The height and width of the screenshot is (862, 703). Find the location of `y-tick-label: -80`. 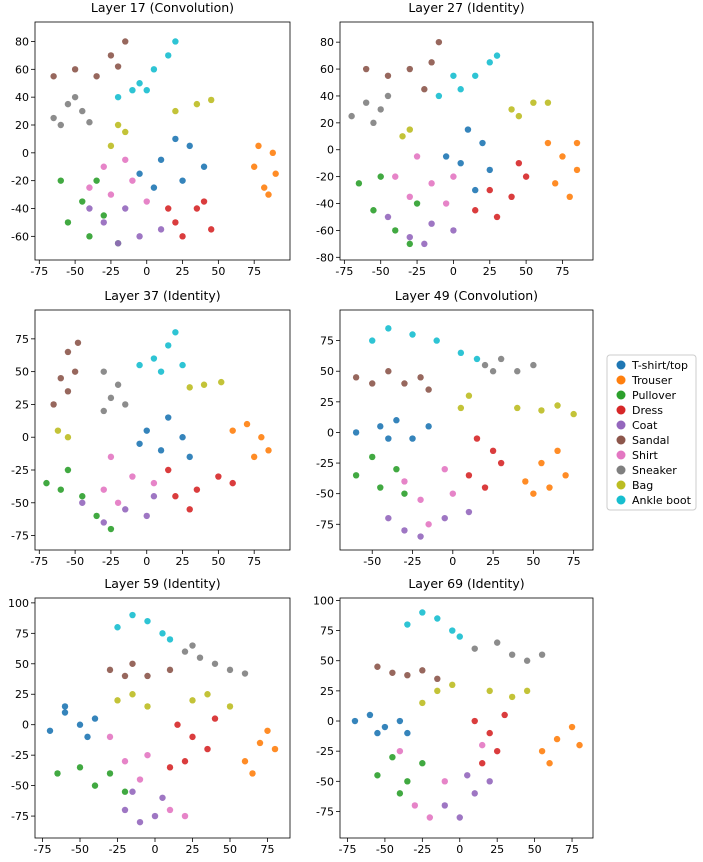

y-tick-label: -80 is located at coordinates (325, 257).